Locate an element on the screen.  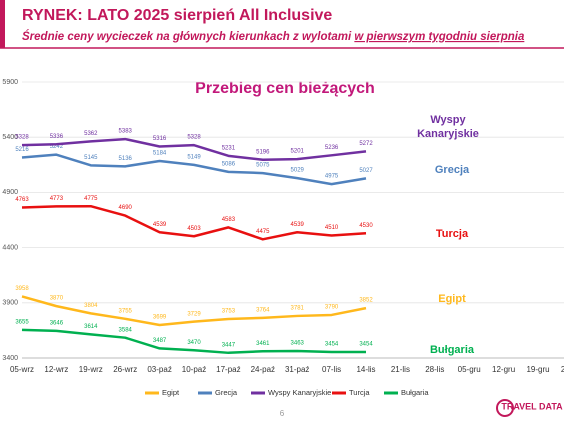
data-label: 3729 is located at coordinates (194, 314).